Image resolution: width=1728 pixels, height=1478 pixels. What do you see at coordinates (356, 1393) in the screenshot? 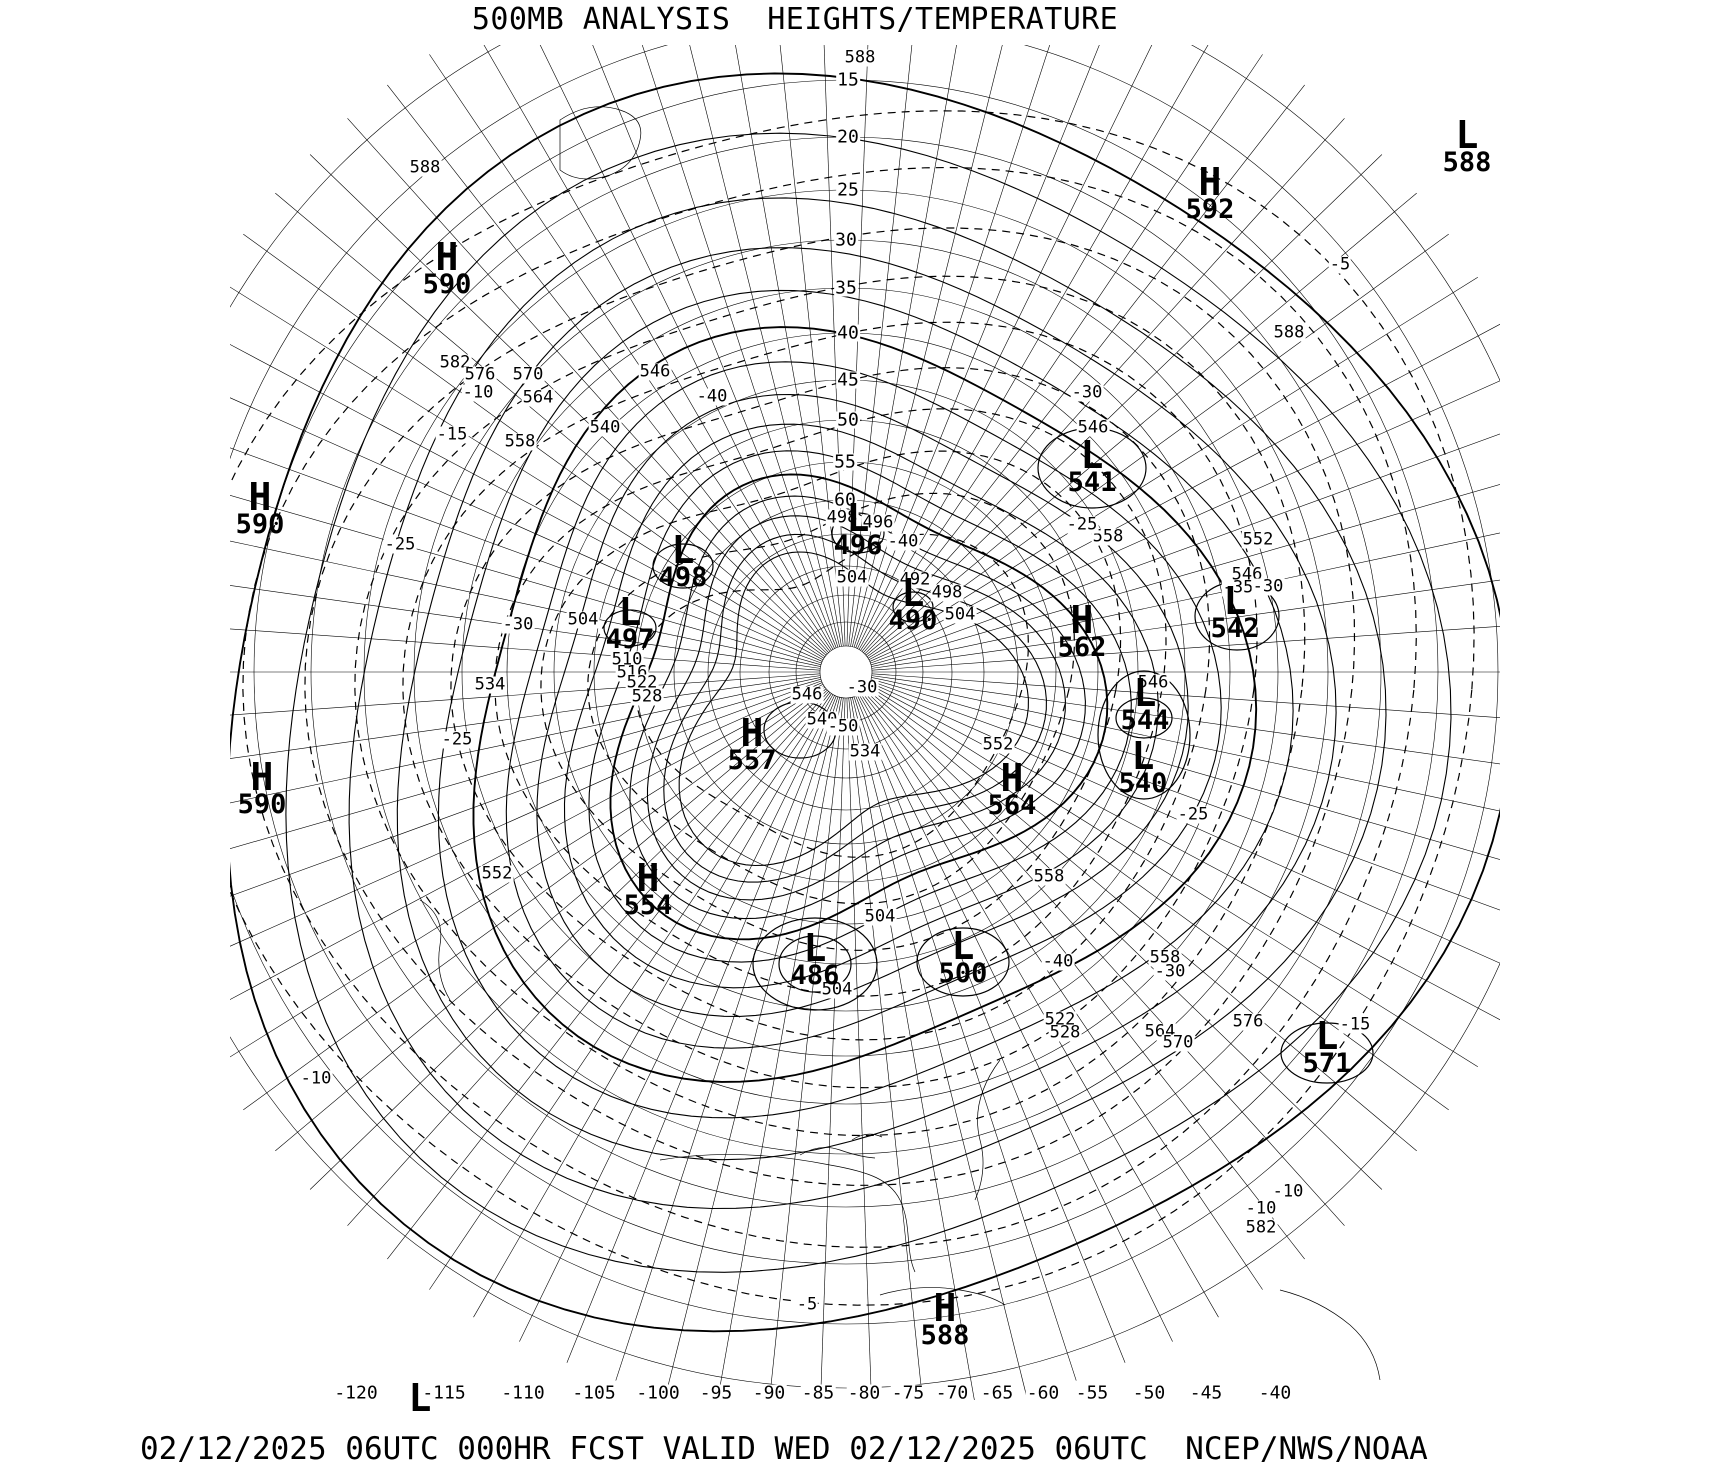
I see `longitude-label: -120` at bounding box center [356, 1393].